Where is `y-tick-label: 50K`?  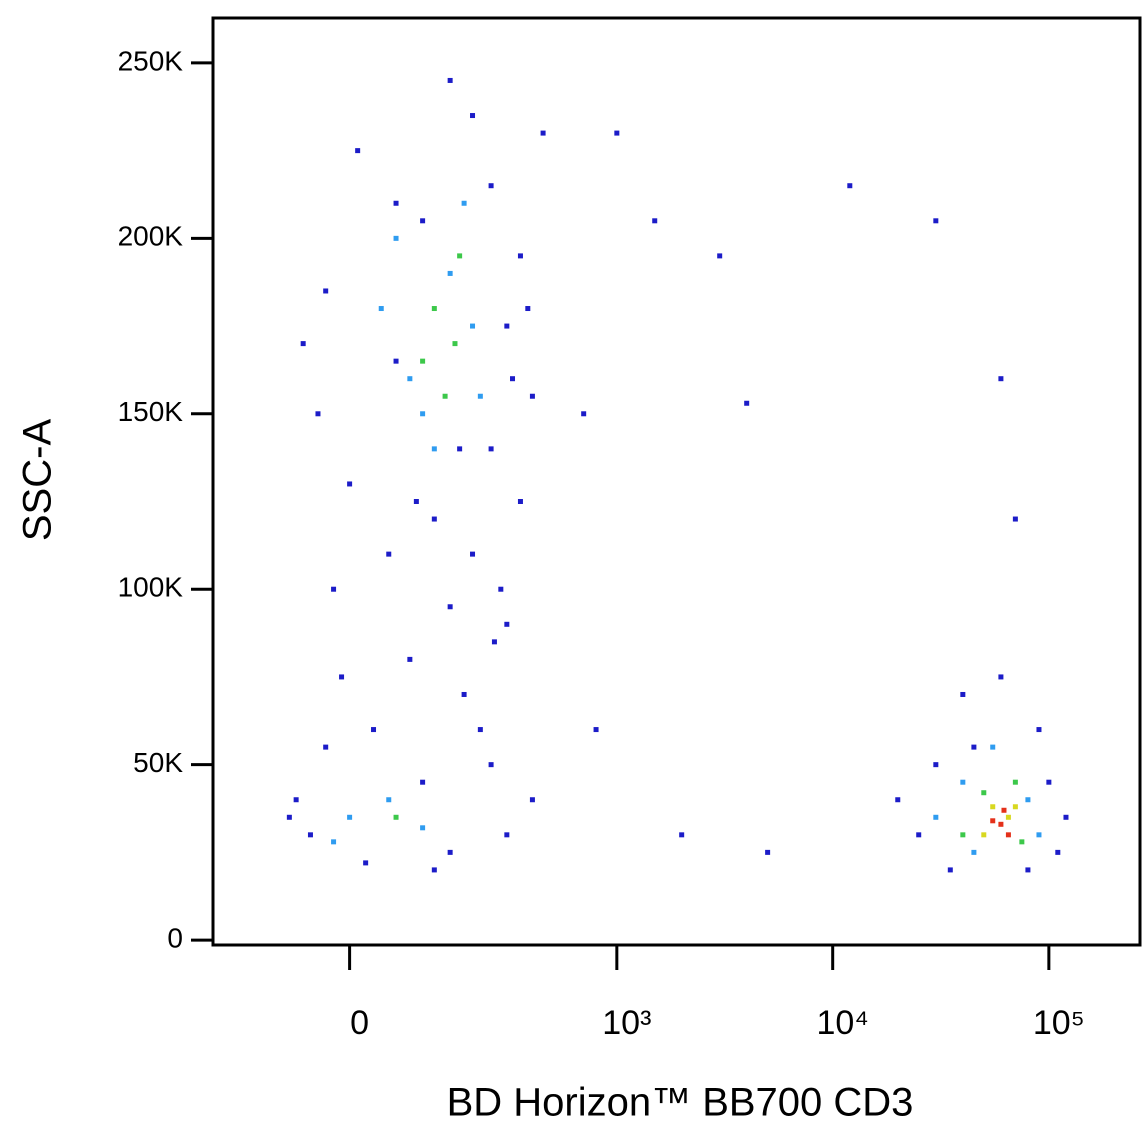 y-tick-label: 50K is located at coordinates (158, 762).